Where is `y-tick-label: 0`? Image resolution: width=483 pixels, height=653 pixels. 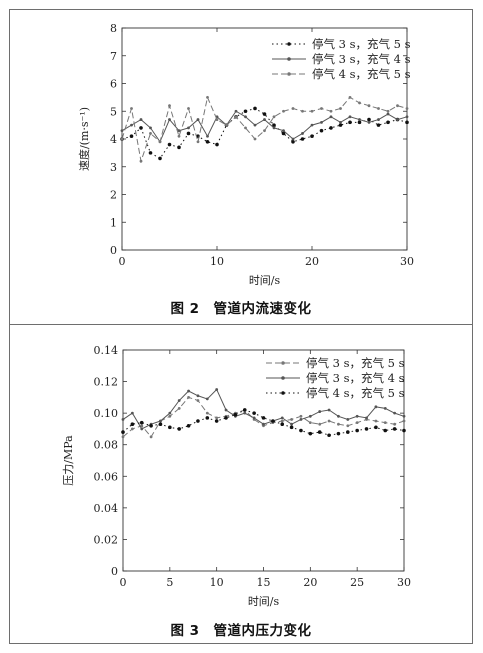
y-tick-label: 0 is located at coordinates (114, 571).